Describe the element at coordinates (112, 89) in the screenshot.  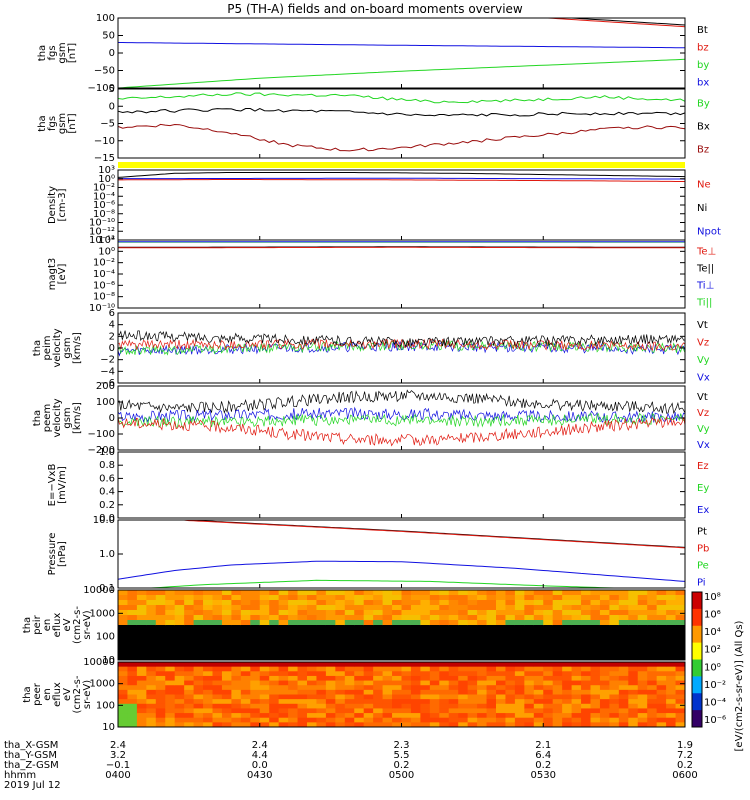
I see `y-tick-label: 5` at that location.